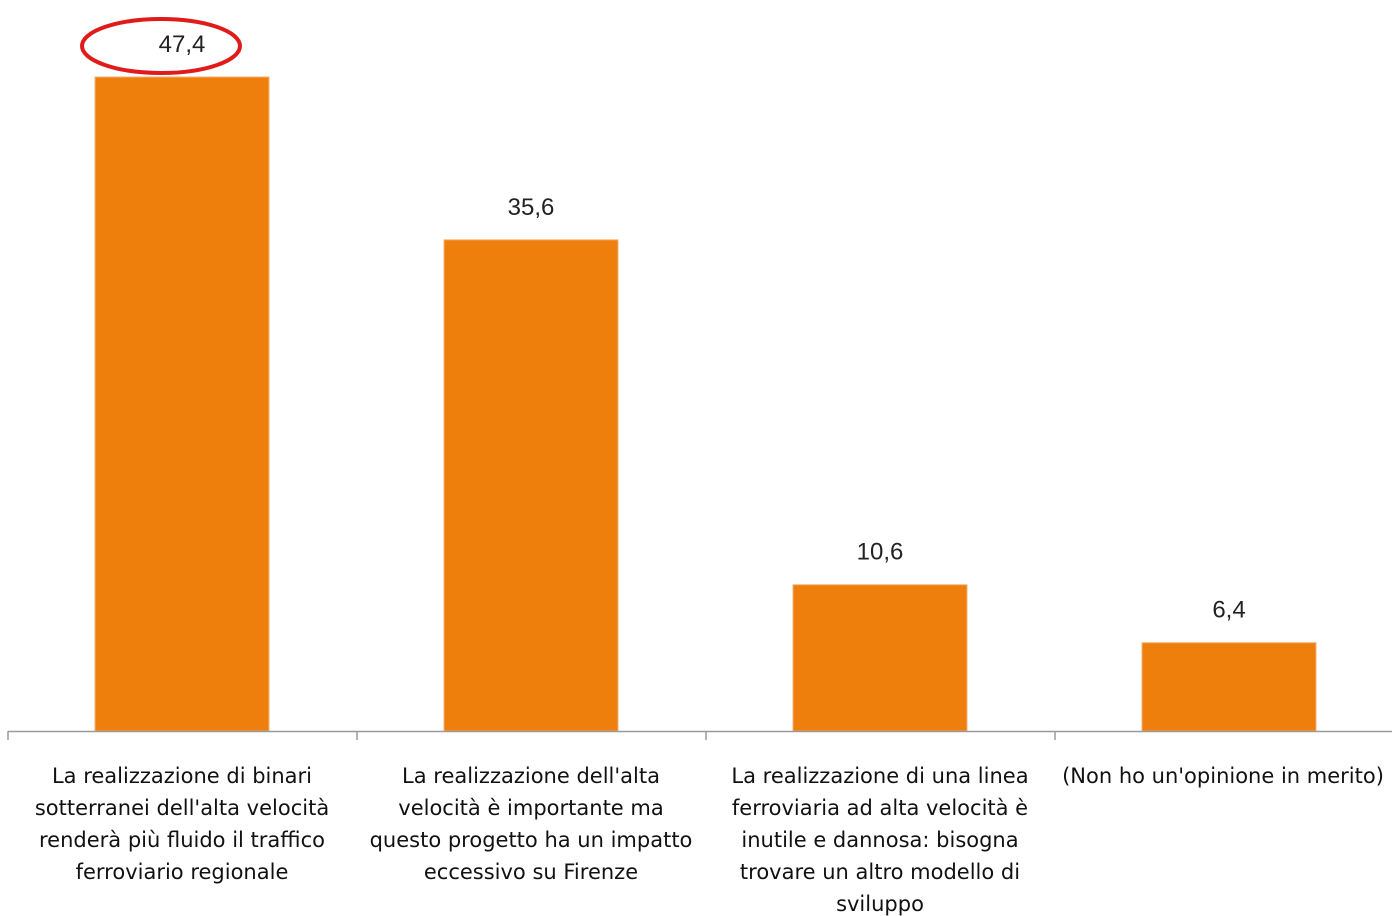 The width and height of the screenshot is (1392, 916). What do you see at coordinates (182, 872) in the screenshot?
I see `category-label: ferroviario regionale` at bounding box center [182, 872].